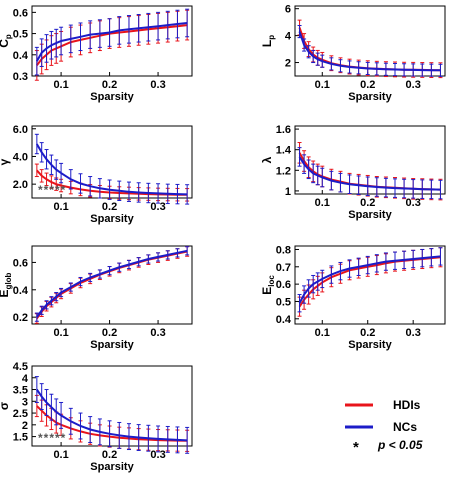 This screenshot has height=479, width=474. What do you see at coordinates (8, 36) in the screenshot?
I see `y-axis-label-subscript: p` at bounding box center [8, 36].